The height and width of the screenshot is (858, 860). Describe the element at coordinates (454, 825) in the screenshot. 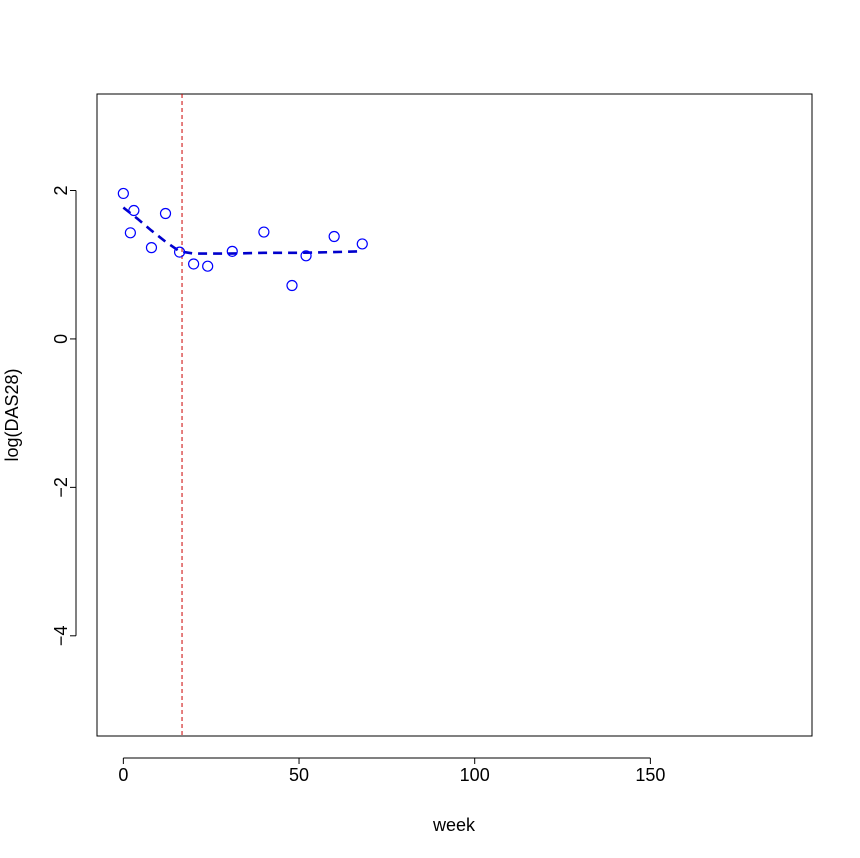

I see `x-axis-title: week` at that location.